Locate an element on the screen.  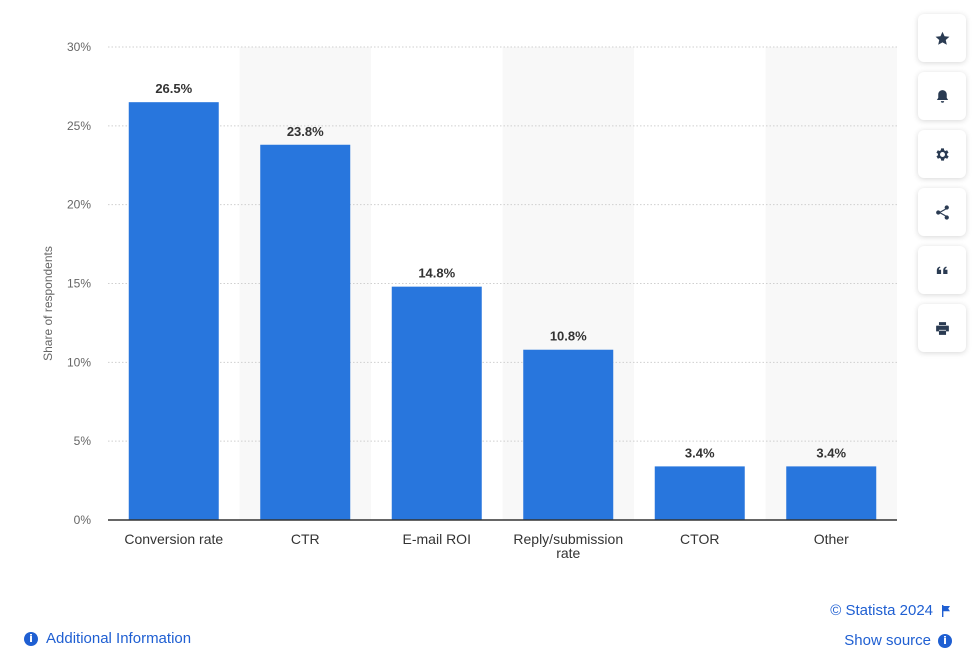
gear-icon is located at coordinates (942, 154).